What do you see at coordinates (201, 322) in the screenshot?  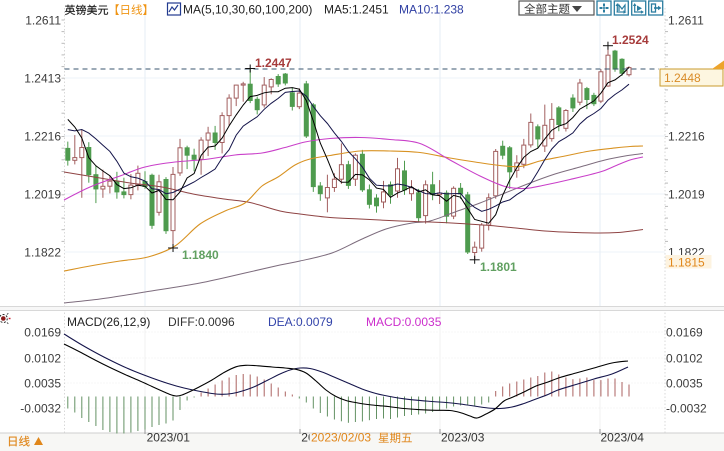 I see `svg-text: DIFF:0.0096` at bounding box center [201, 322].